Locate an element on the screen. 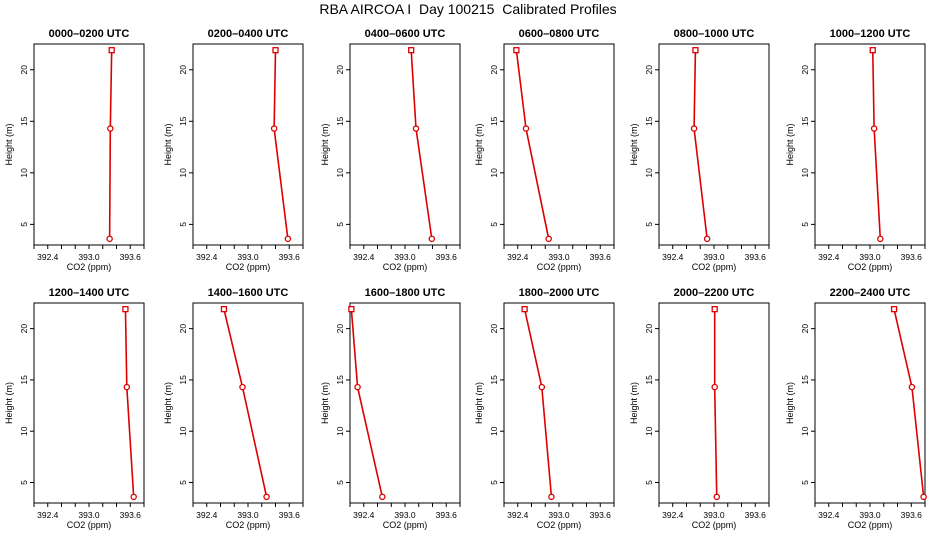  panel-title: 0400–0600 UTC is located at coordinates (405, 34).